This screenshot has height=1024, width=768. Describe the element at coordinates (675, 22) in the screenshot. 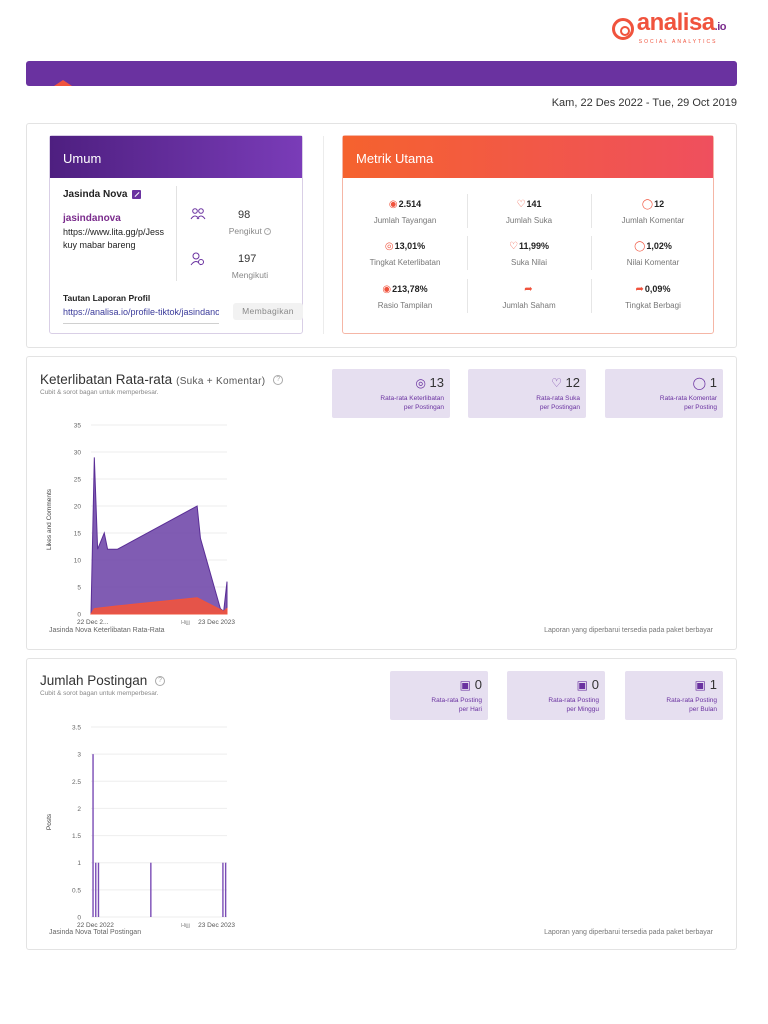

I see `brand-name: analisa` at that location.